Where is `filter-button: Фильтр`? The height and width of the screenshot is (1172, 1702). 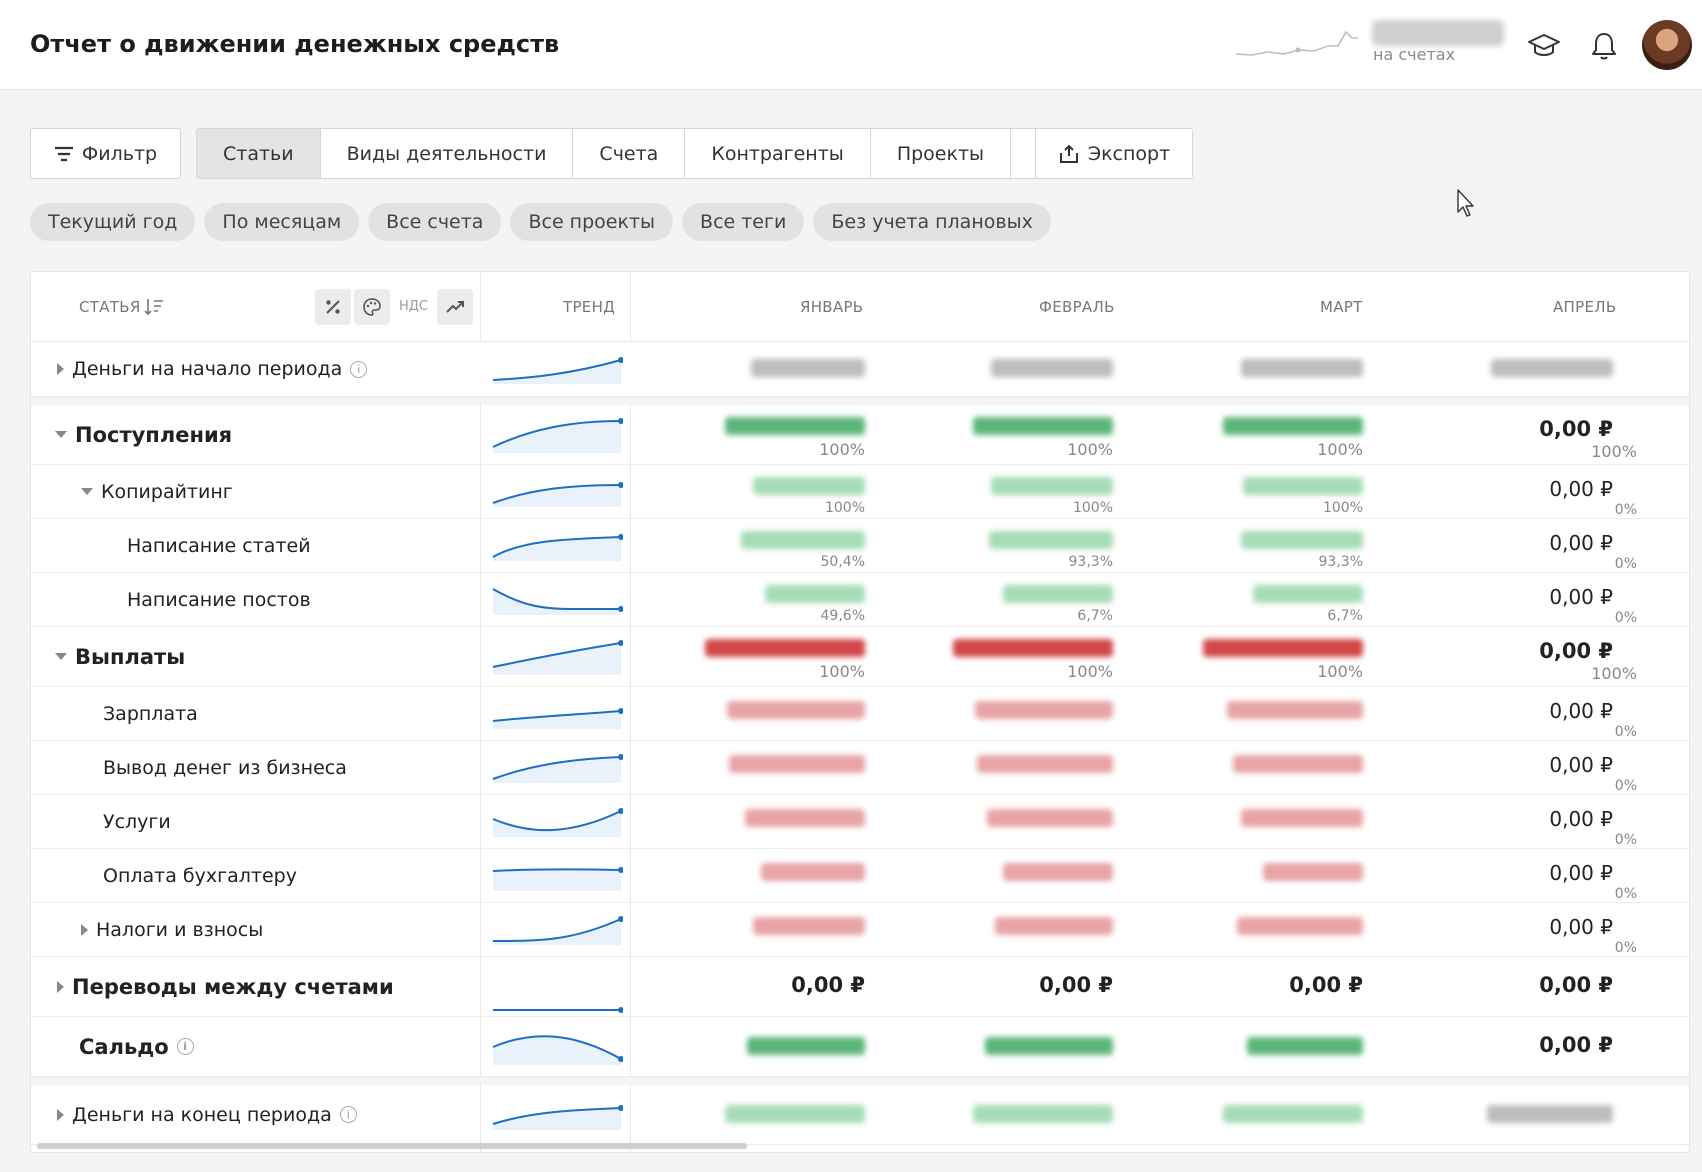
filter-button: Фильтр is located at coordinates (105, 153).